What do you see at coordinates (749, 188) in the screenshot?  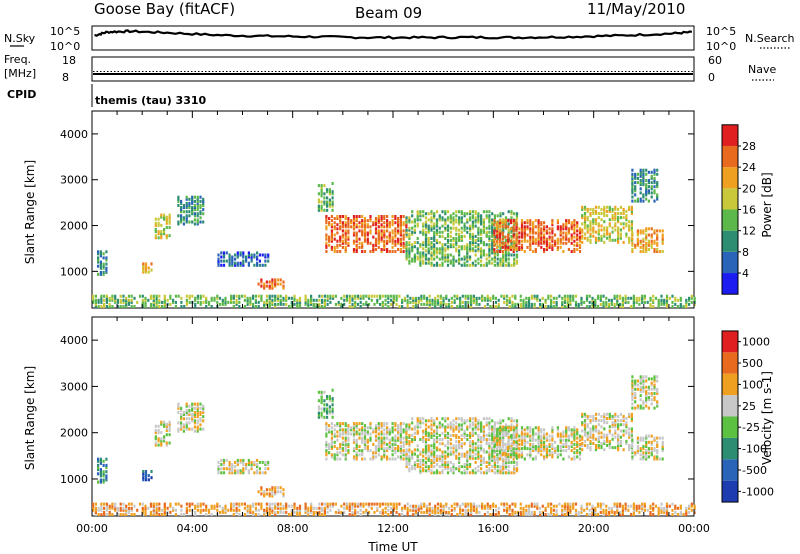 I see `colorbar-tick-label: 20` at bounding box center [749, 188].